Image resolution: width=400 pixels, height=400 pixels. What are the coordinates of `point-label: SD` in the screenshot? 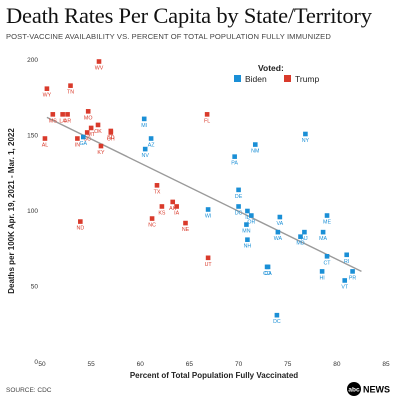 It's located at (111, 138).